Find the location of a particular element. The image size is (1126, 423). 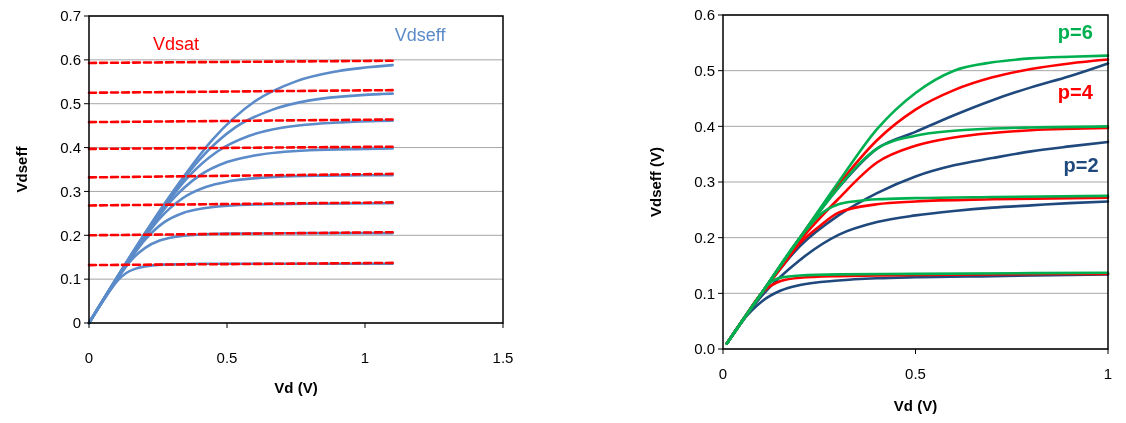

y-tick-label: 0.7 is located at coordinates (70, 16).